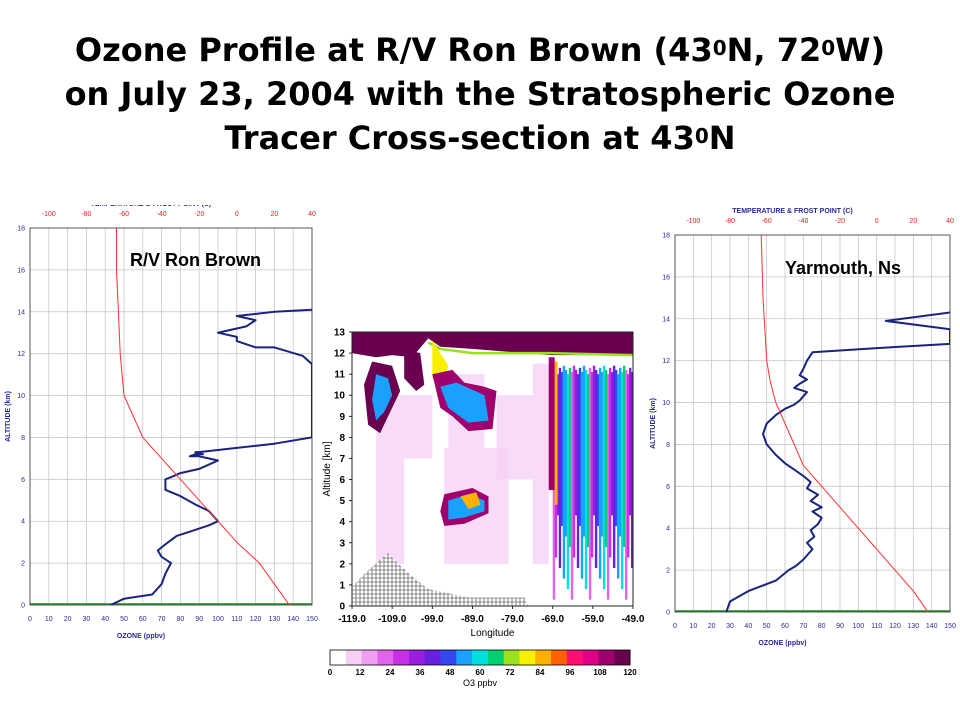 Image resolution: width=960 pixels, height=720 pixels. What do you see at coordinates (512, 619) in the screenshot?
I see `x-tick-label: -79.0` at bounding box center [512, 619].